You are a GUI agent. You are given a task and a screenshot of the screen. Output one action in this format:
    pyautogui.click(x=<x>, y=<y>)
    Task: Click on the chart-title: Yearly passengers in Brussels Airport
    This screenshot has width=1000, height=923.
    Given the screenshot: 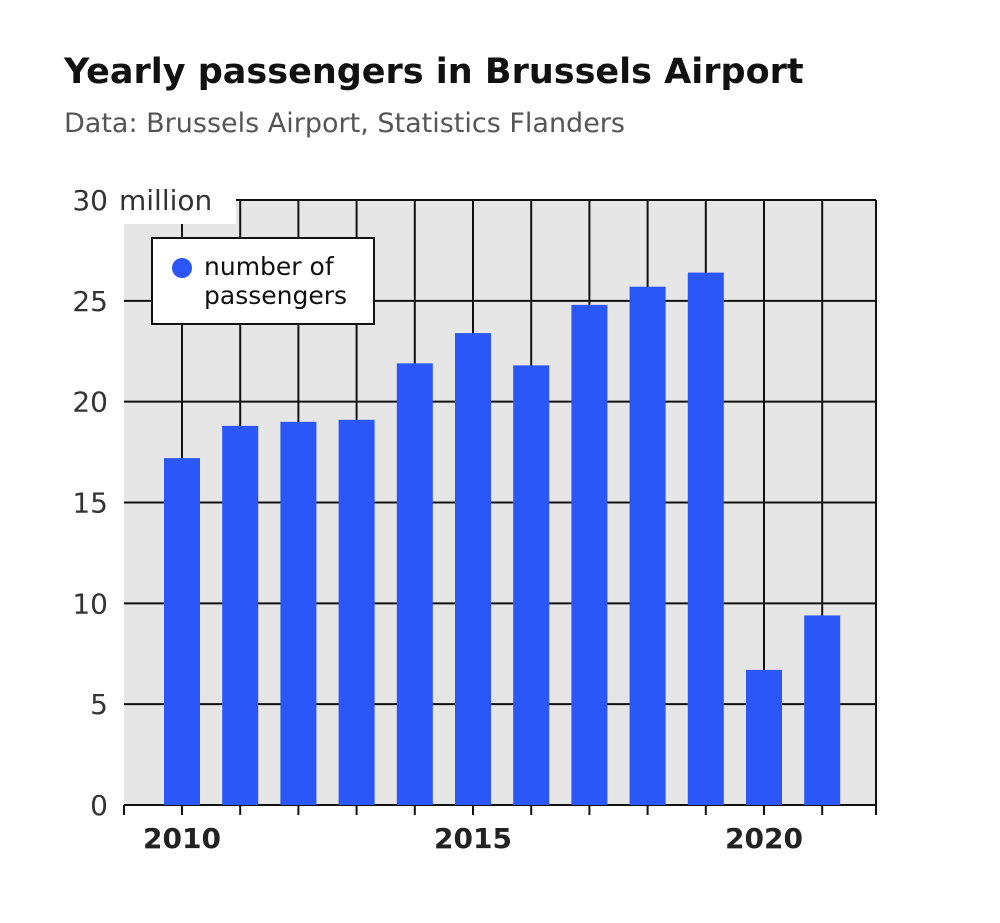 What is the action you would take?
    pyautogui.click(x=434, y=72)
    